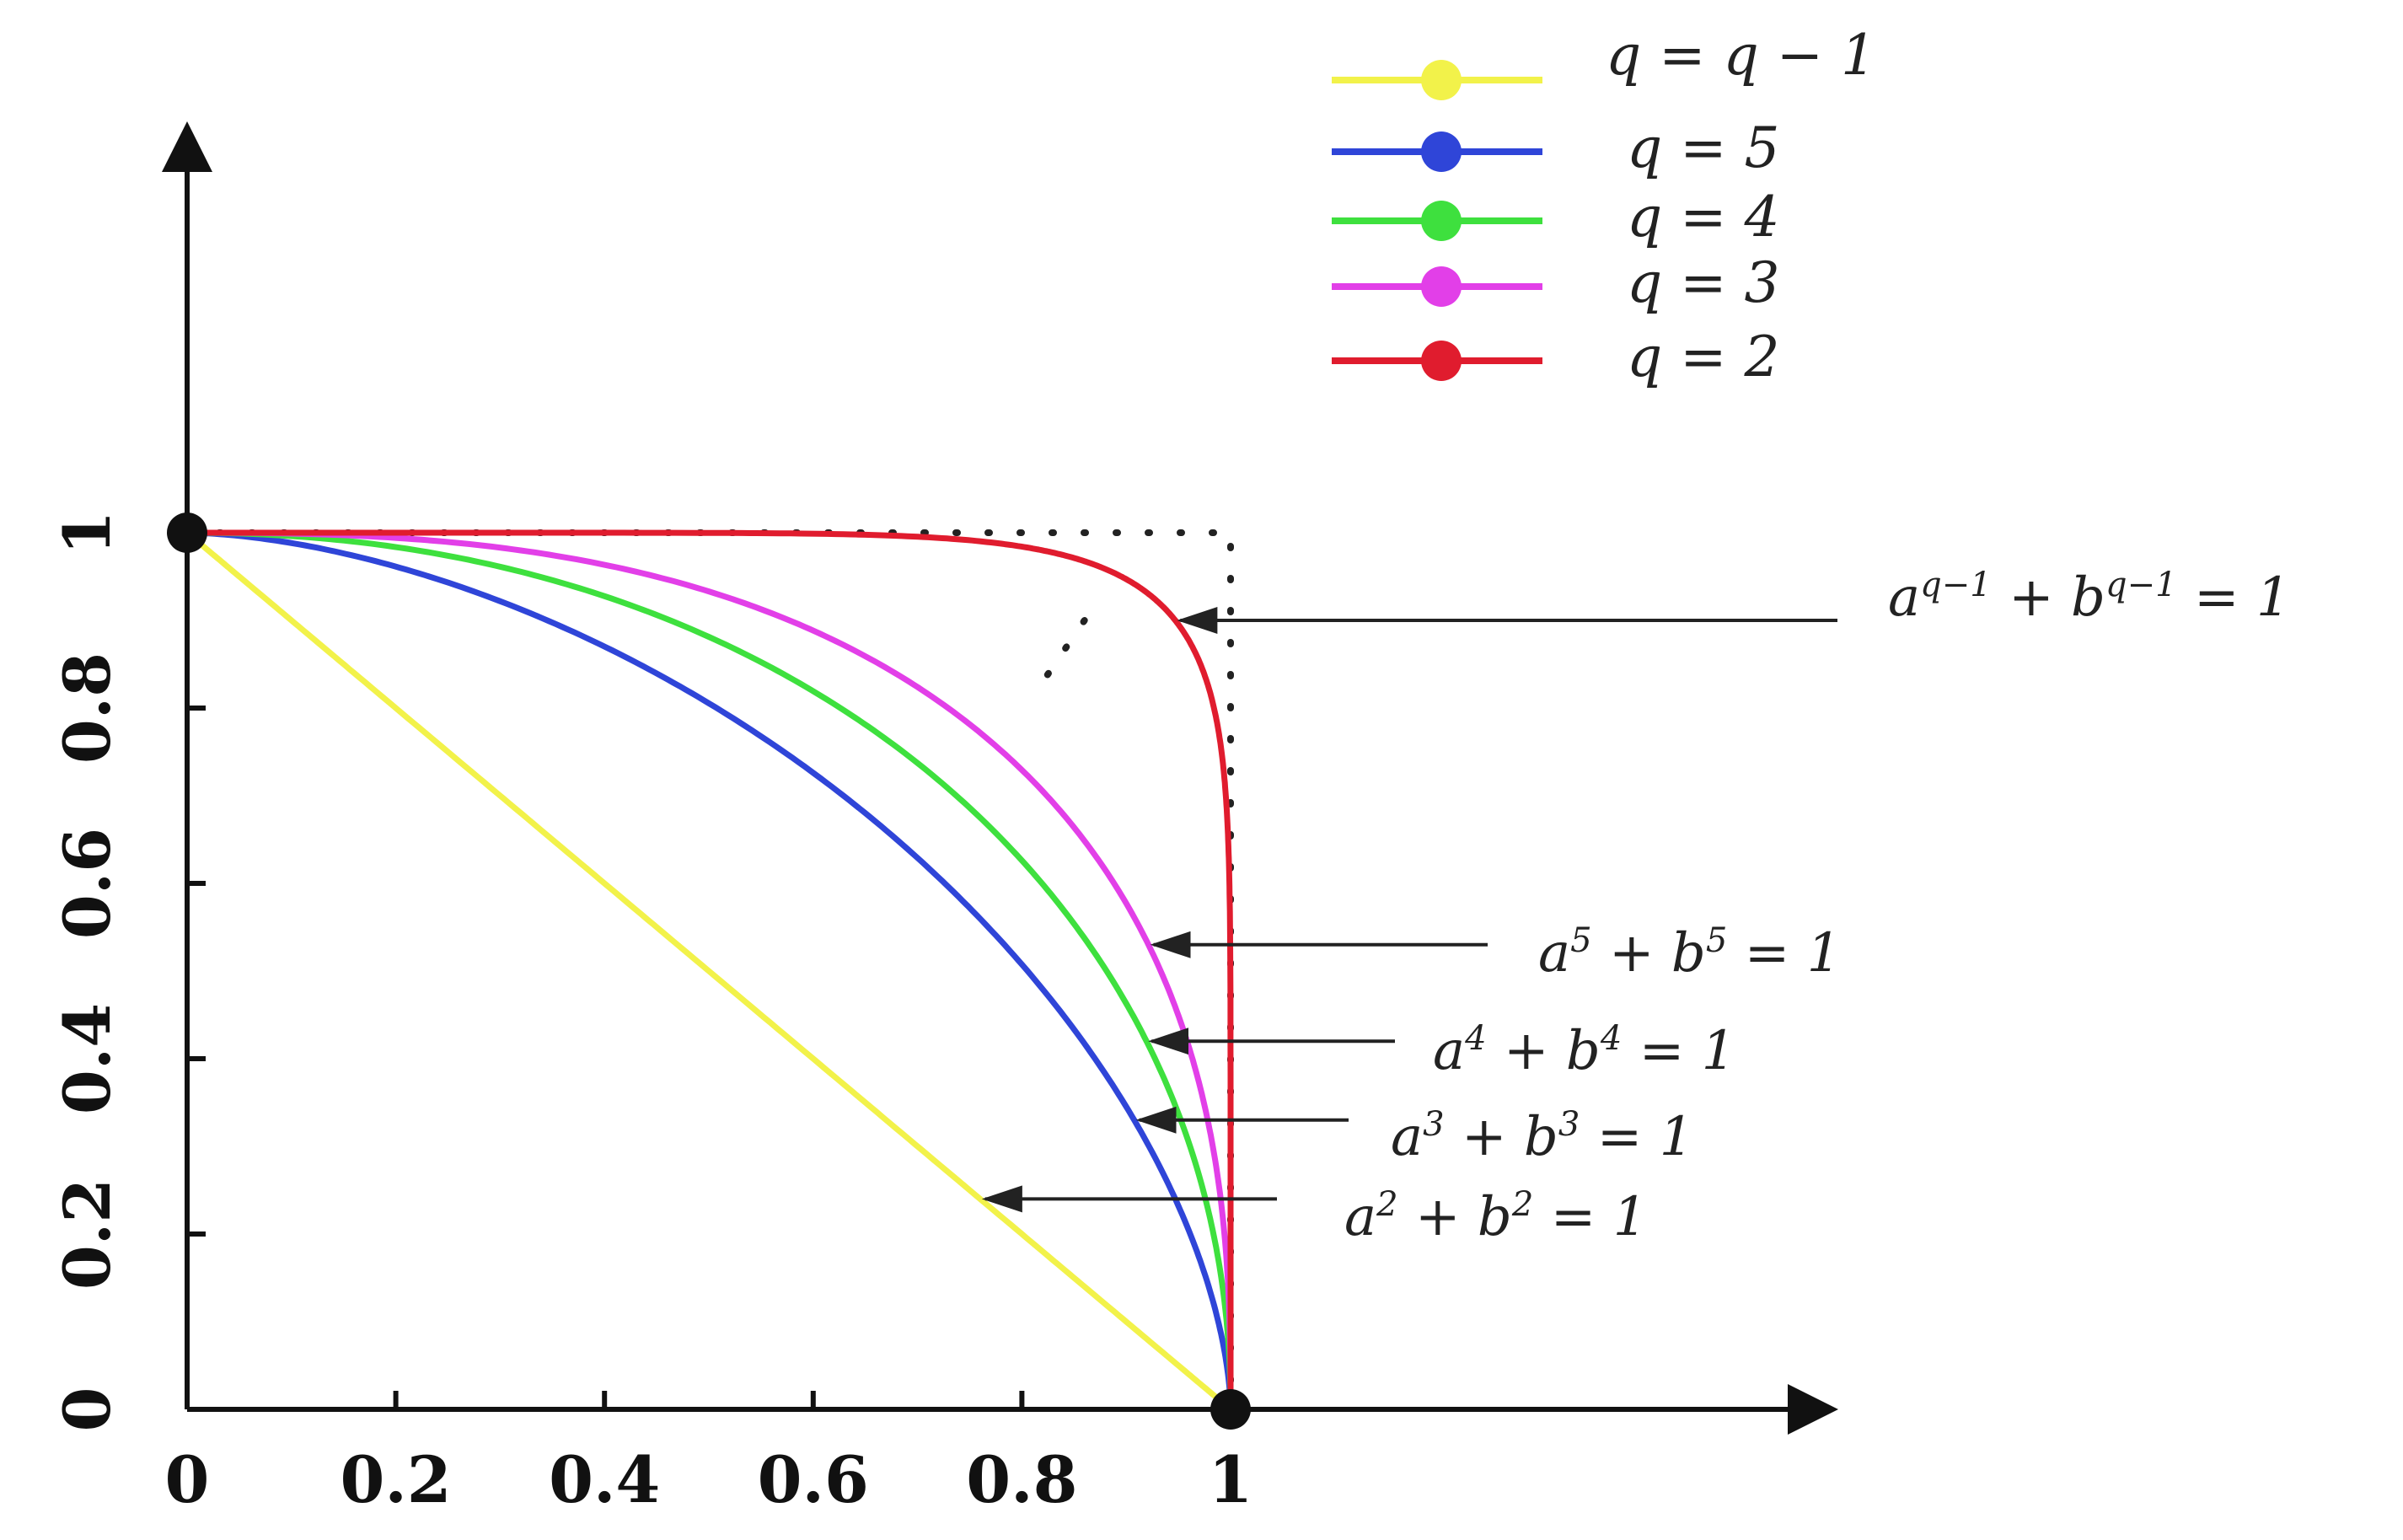 This screenshot has width=2403, height=1540. I want to click on x-tick-label: 1, so click(1231, 1479).